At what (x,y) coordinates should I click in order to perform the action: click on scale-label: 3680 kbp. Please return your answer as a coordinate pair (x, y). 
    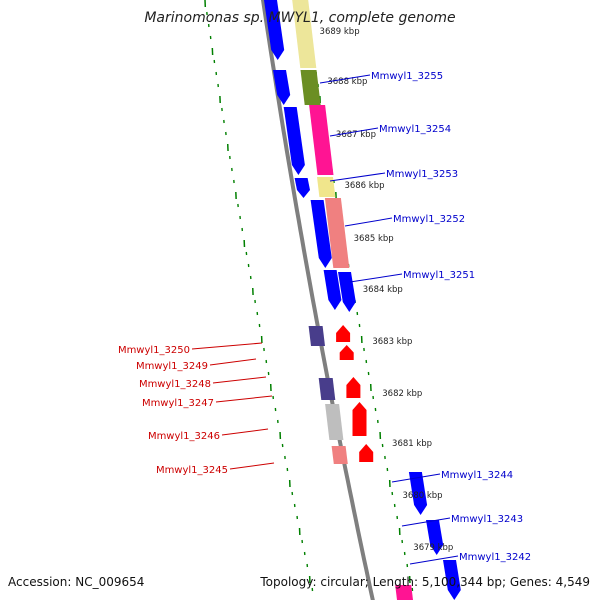
    Looking at the image, I should click on (423, 496).